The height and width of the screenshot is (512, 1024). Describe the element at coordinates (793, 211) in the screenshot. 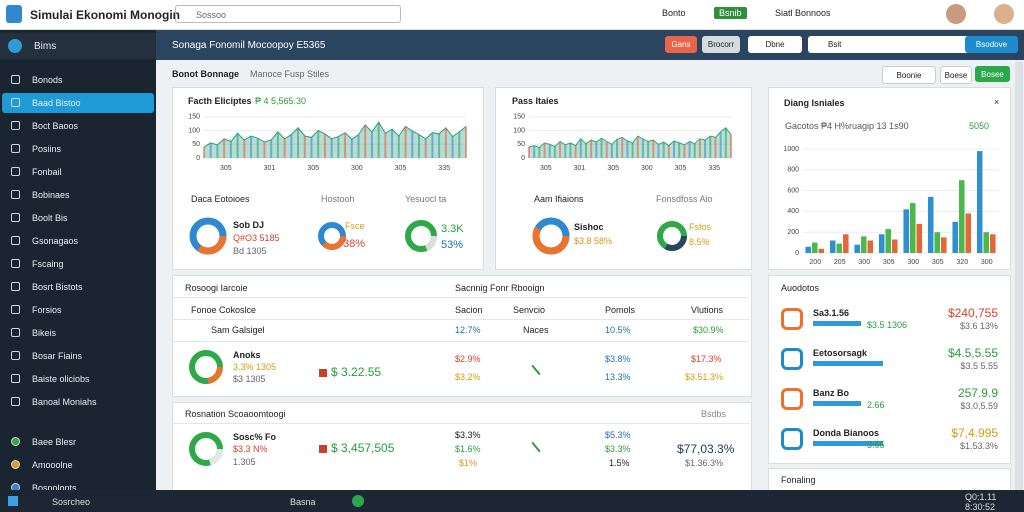

I see `y-tick-label: 400` at that location.